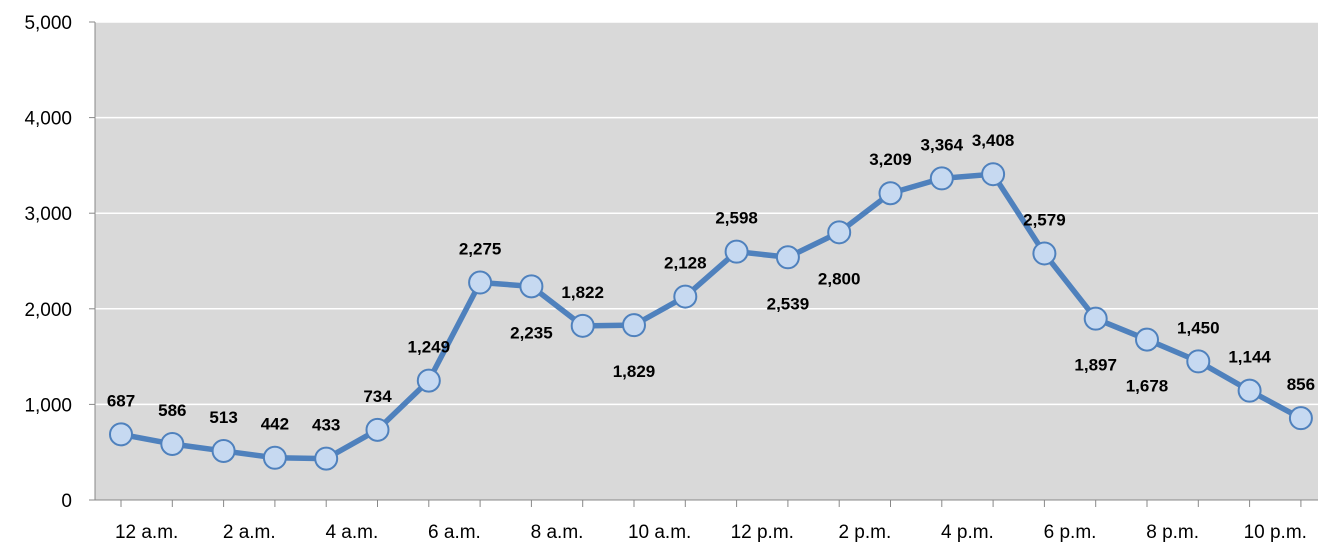 The image size is (1323, 548). I want to click on data-label: 734, so click(377, 396).